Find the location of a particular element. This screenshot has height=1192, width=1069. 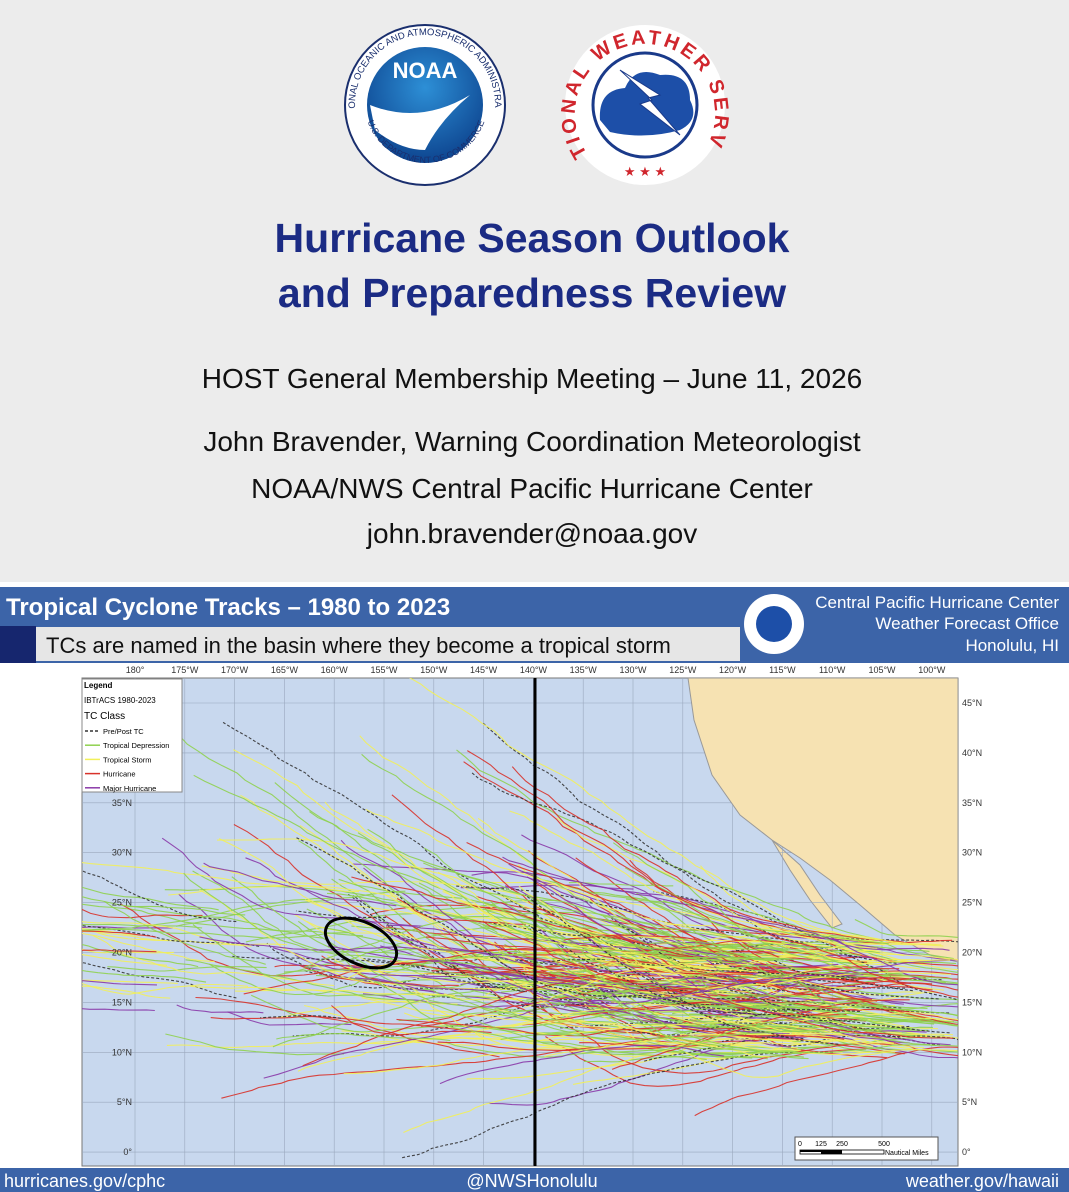

footer is located at coordinates (534, 1180).